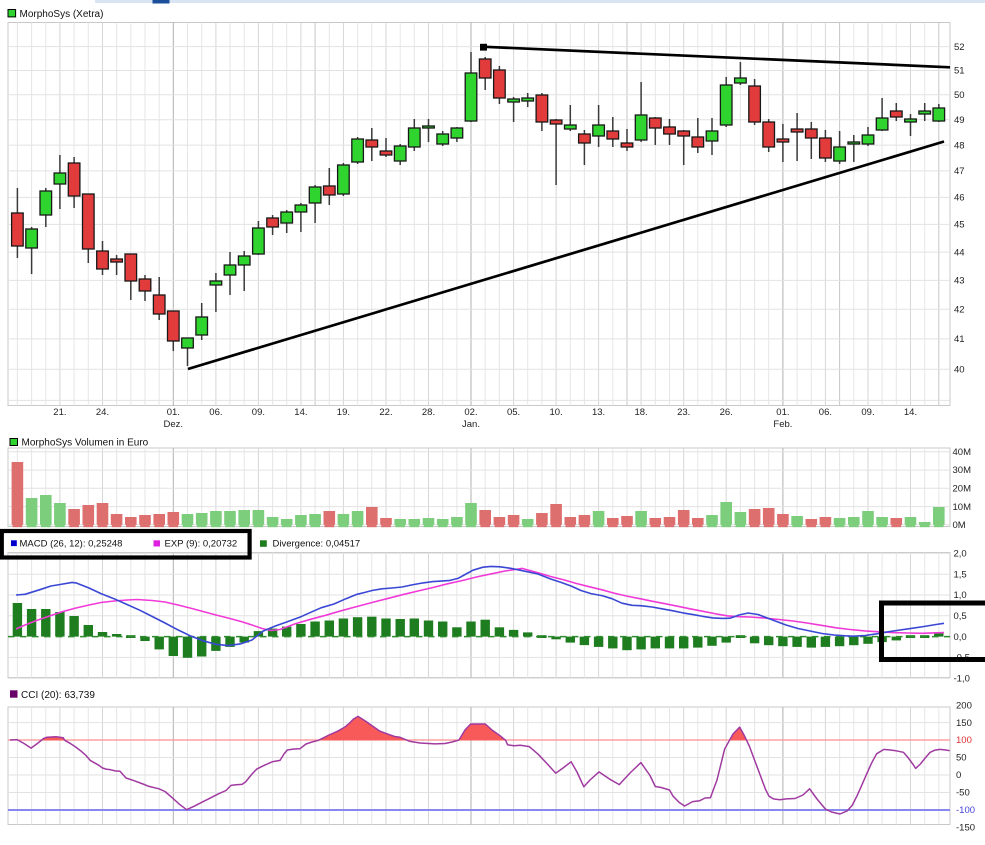 This screenshot has width=985, height=845. What do you see at coordinates (959, 252) in the screenshot?
I see `svg-text: 44` at bounding box center [959, 252].